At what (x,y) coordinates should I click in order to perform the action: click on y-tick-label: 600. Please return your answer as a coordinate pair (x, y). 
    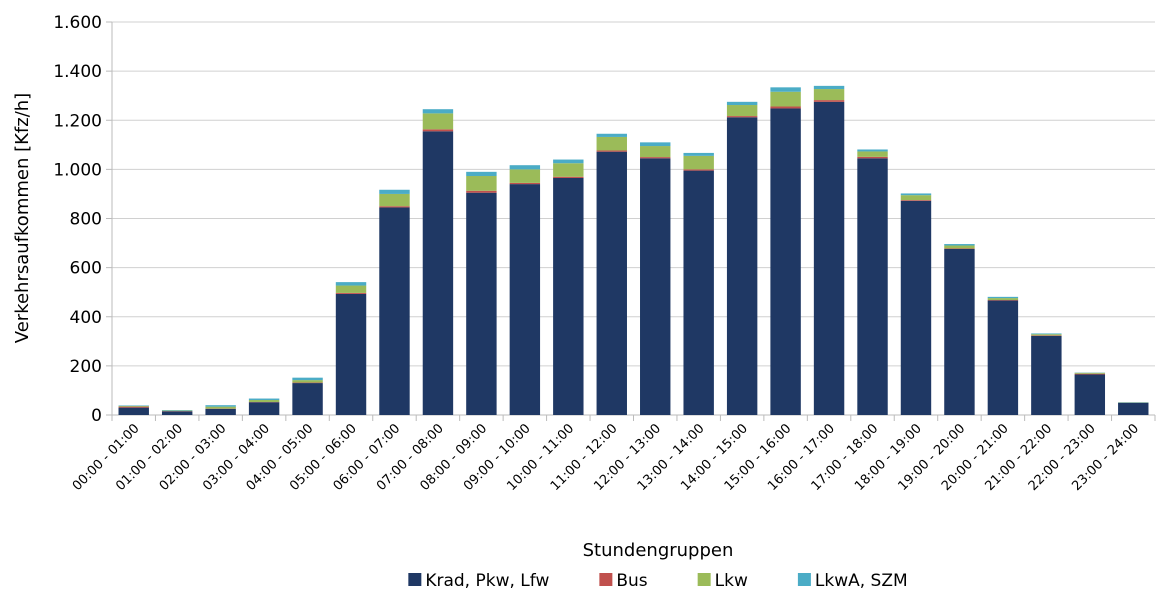
    Looking at the image, I should click on (86, 269).